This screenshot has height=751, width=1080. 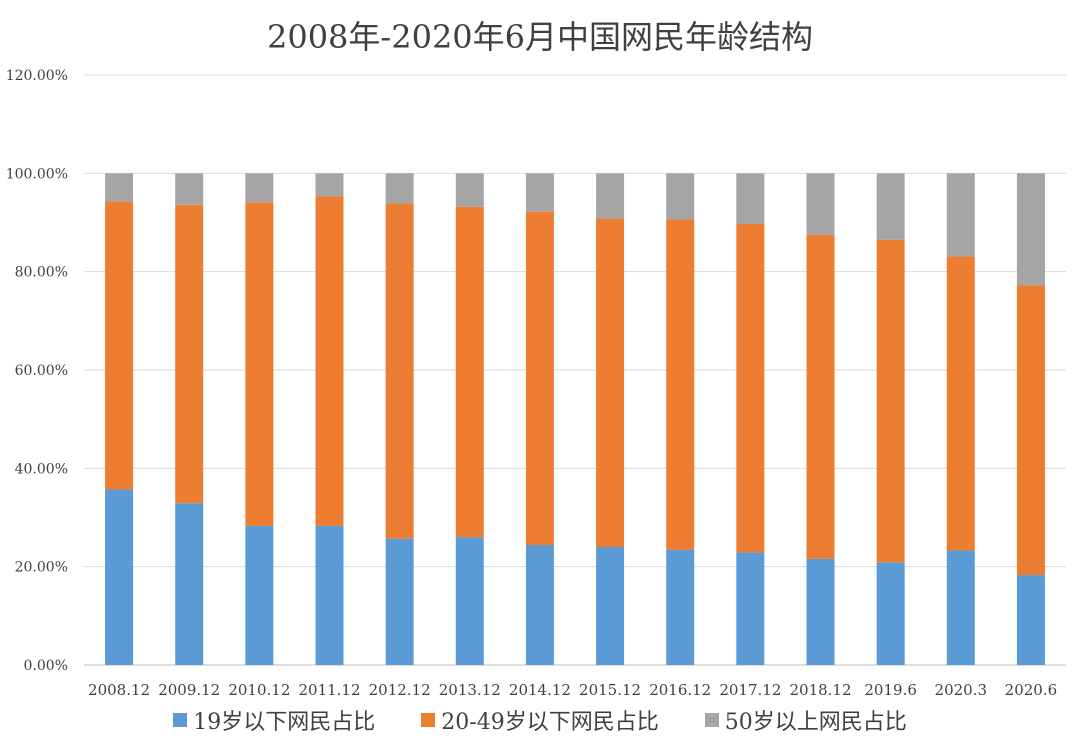 I want to click on legend-item: 20-49岁以下网民占比, so click(x=540, y=720).